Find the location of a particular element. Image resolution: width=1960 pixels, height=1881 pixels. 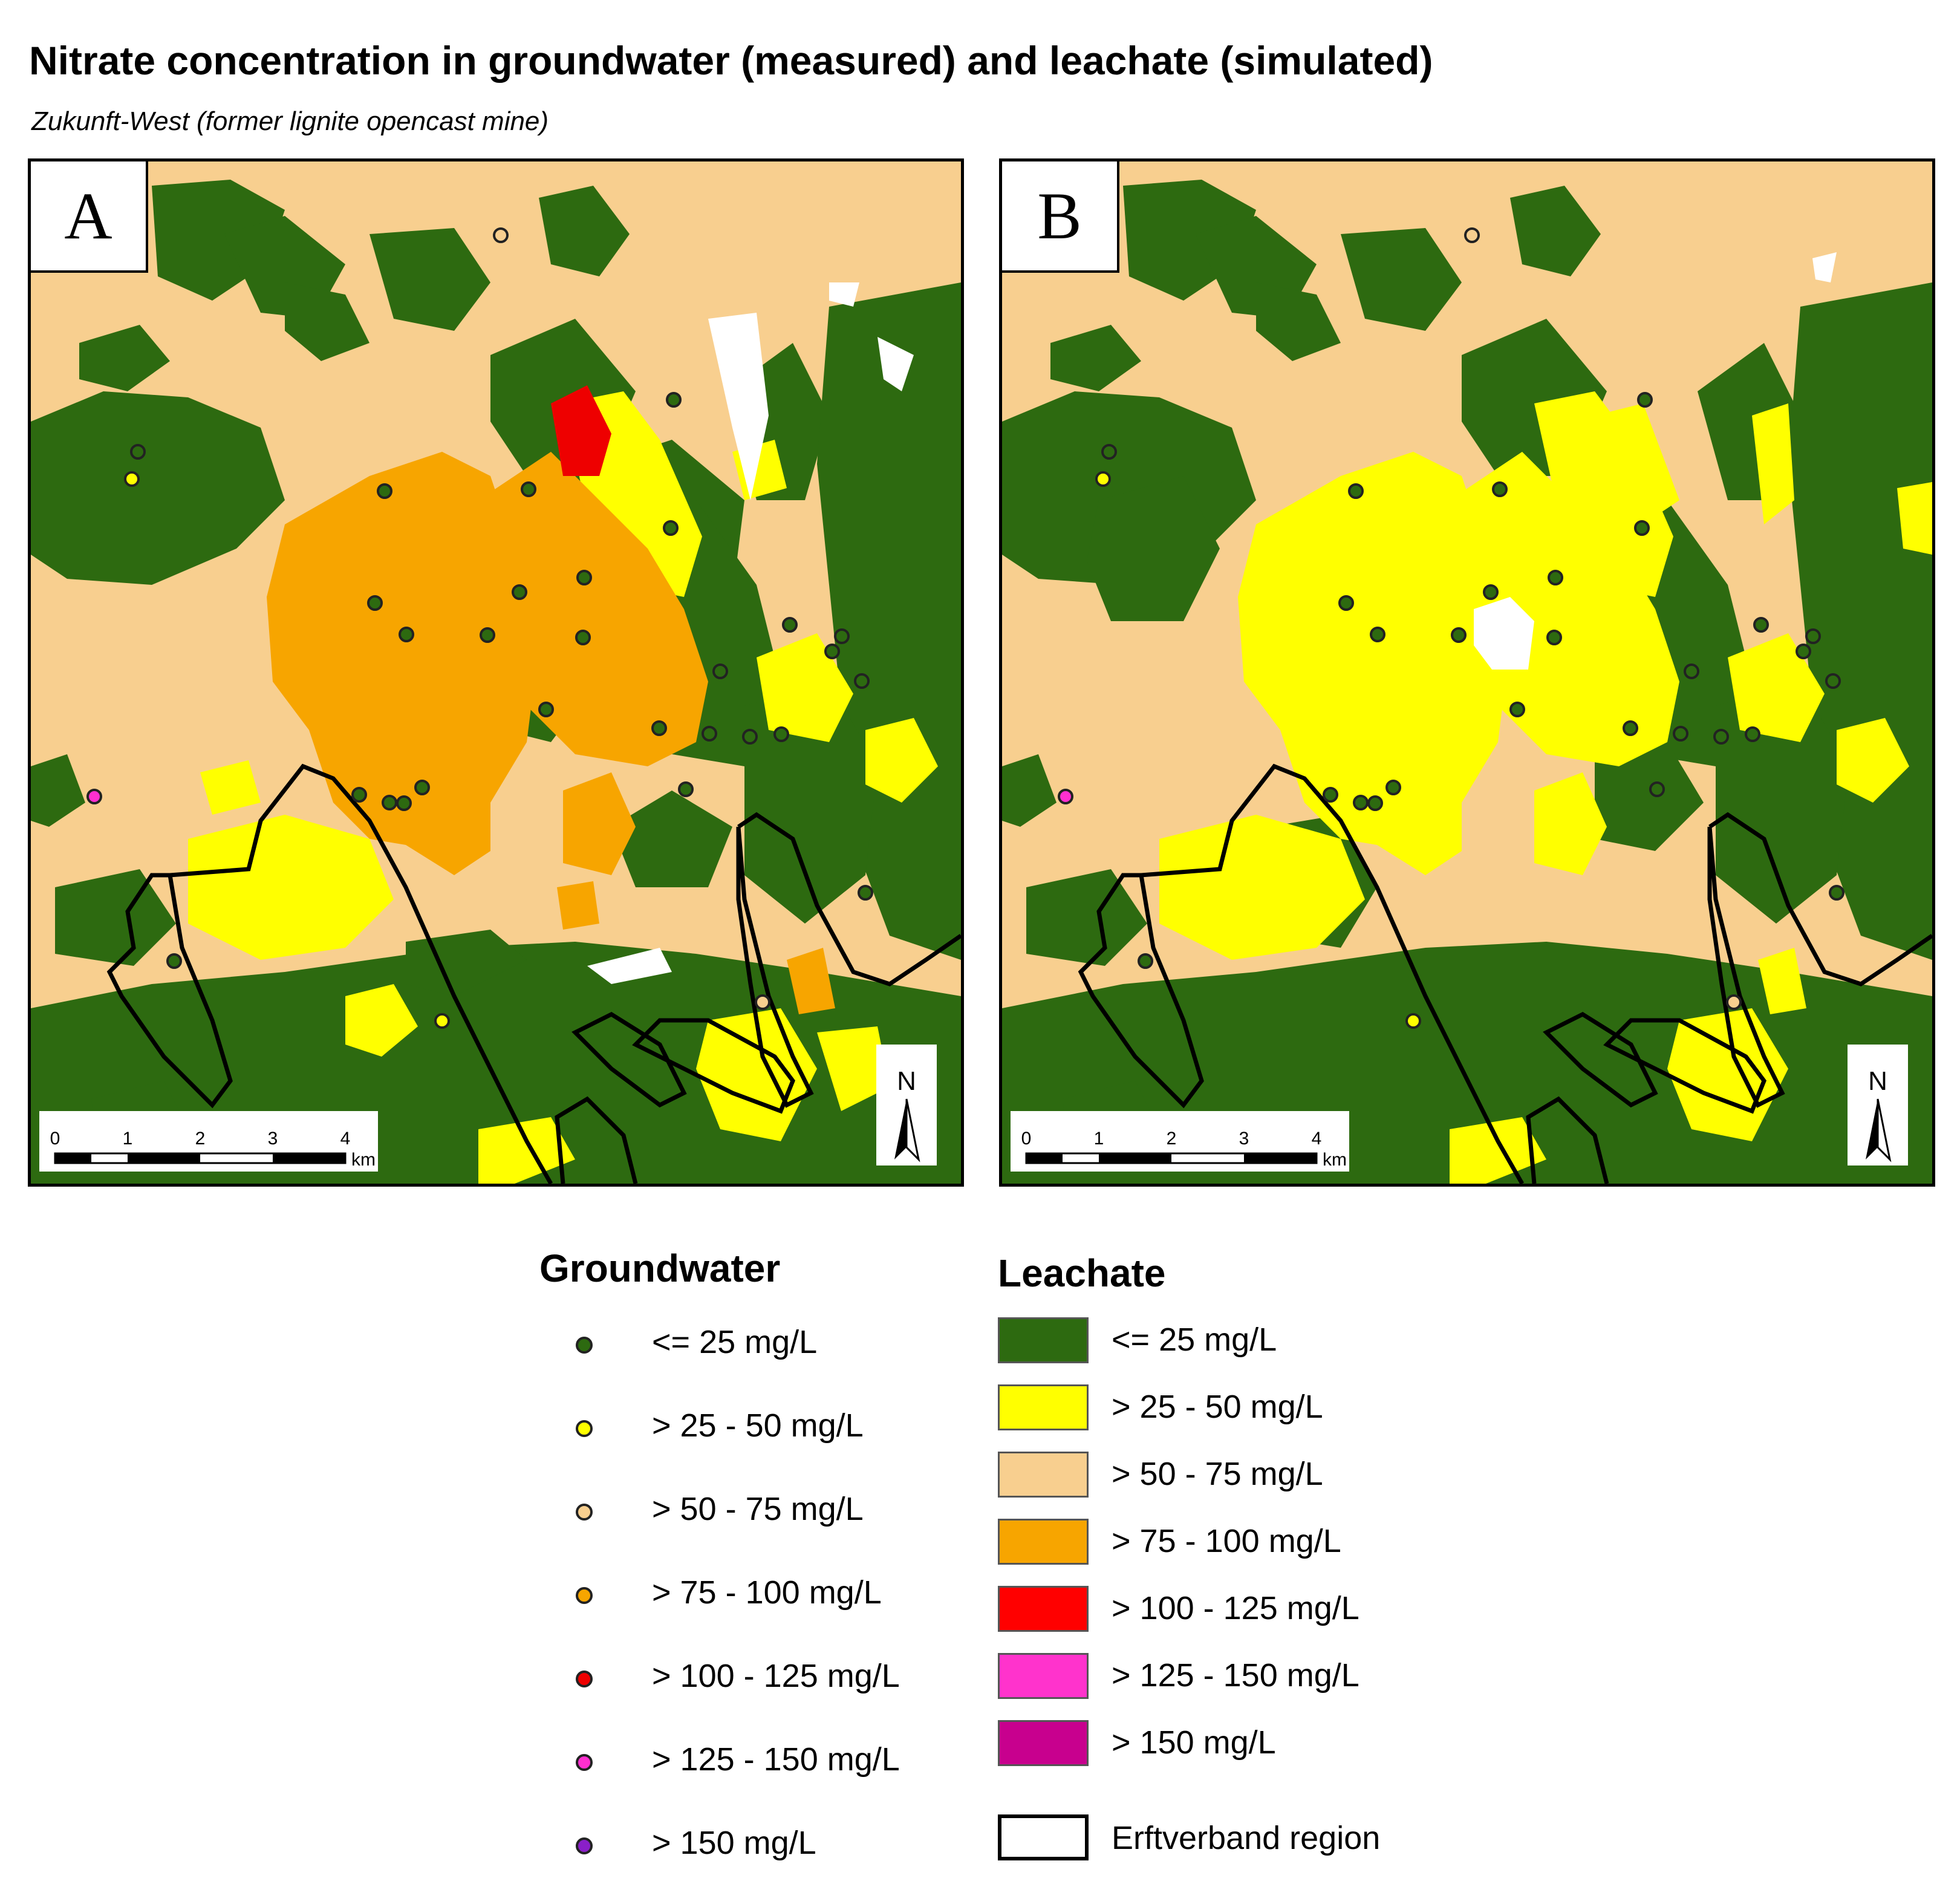

legend-groundwater-label: > 100 - 125 mg/L is located at coordinates (776, 1676).